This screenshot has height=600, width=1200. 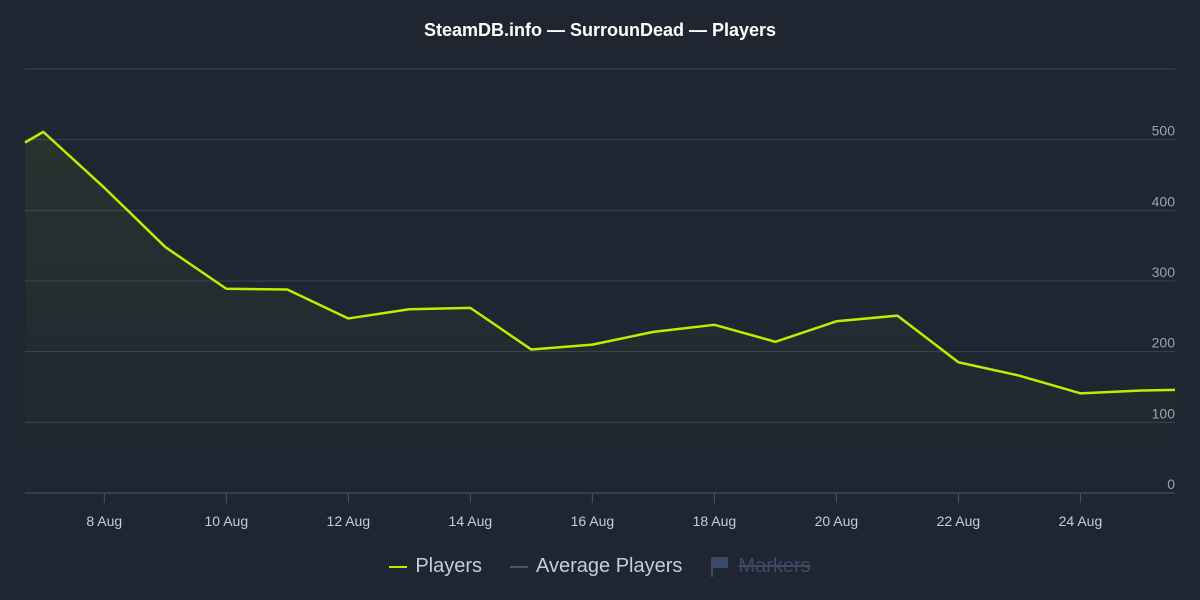 I want to click on players-line-swatch, so click(x=398, y=566).